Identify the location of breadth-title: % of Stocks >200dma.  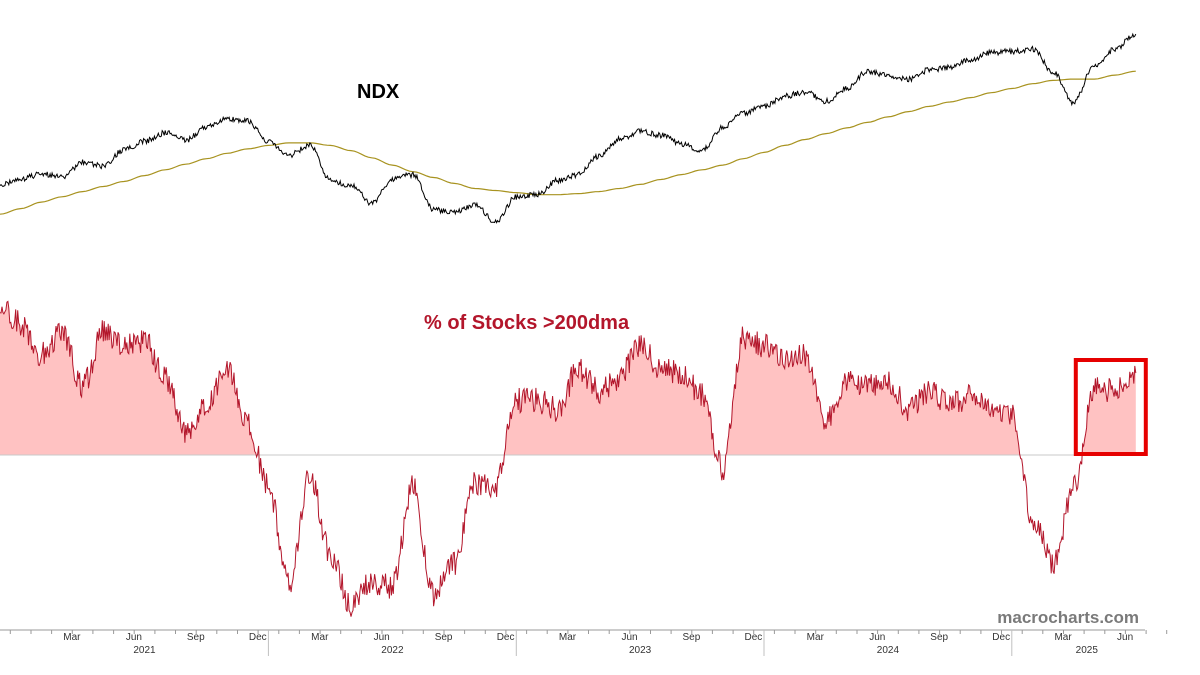
(527, 323).